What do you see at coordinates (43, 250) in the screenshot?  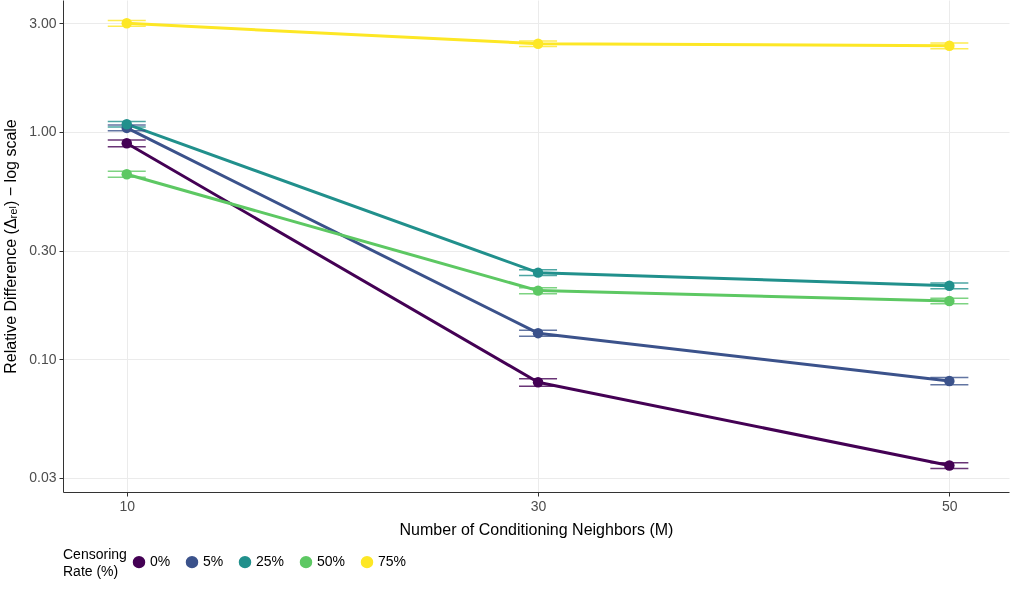 I see `y-tick-label: 0.30` at bounding box center [43, 250].